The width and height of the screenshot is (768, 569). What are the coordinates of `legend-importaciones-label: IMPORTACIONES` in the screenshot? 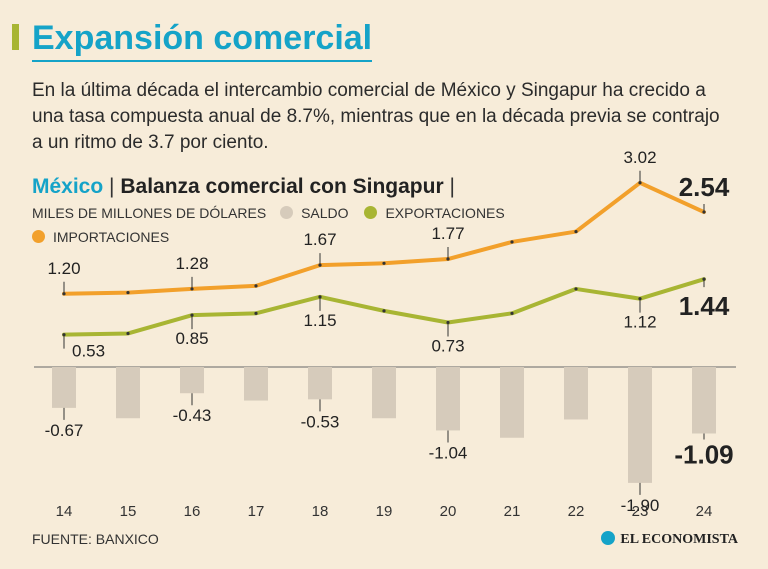 It's located at (111, 237).